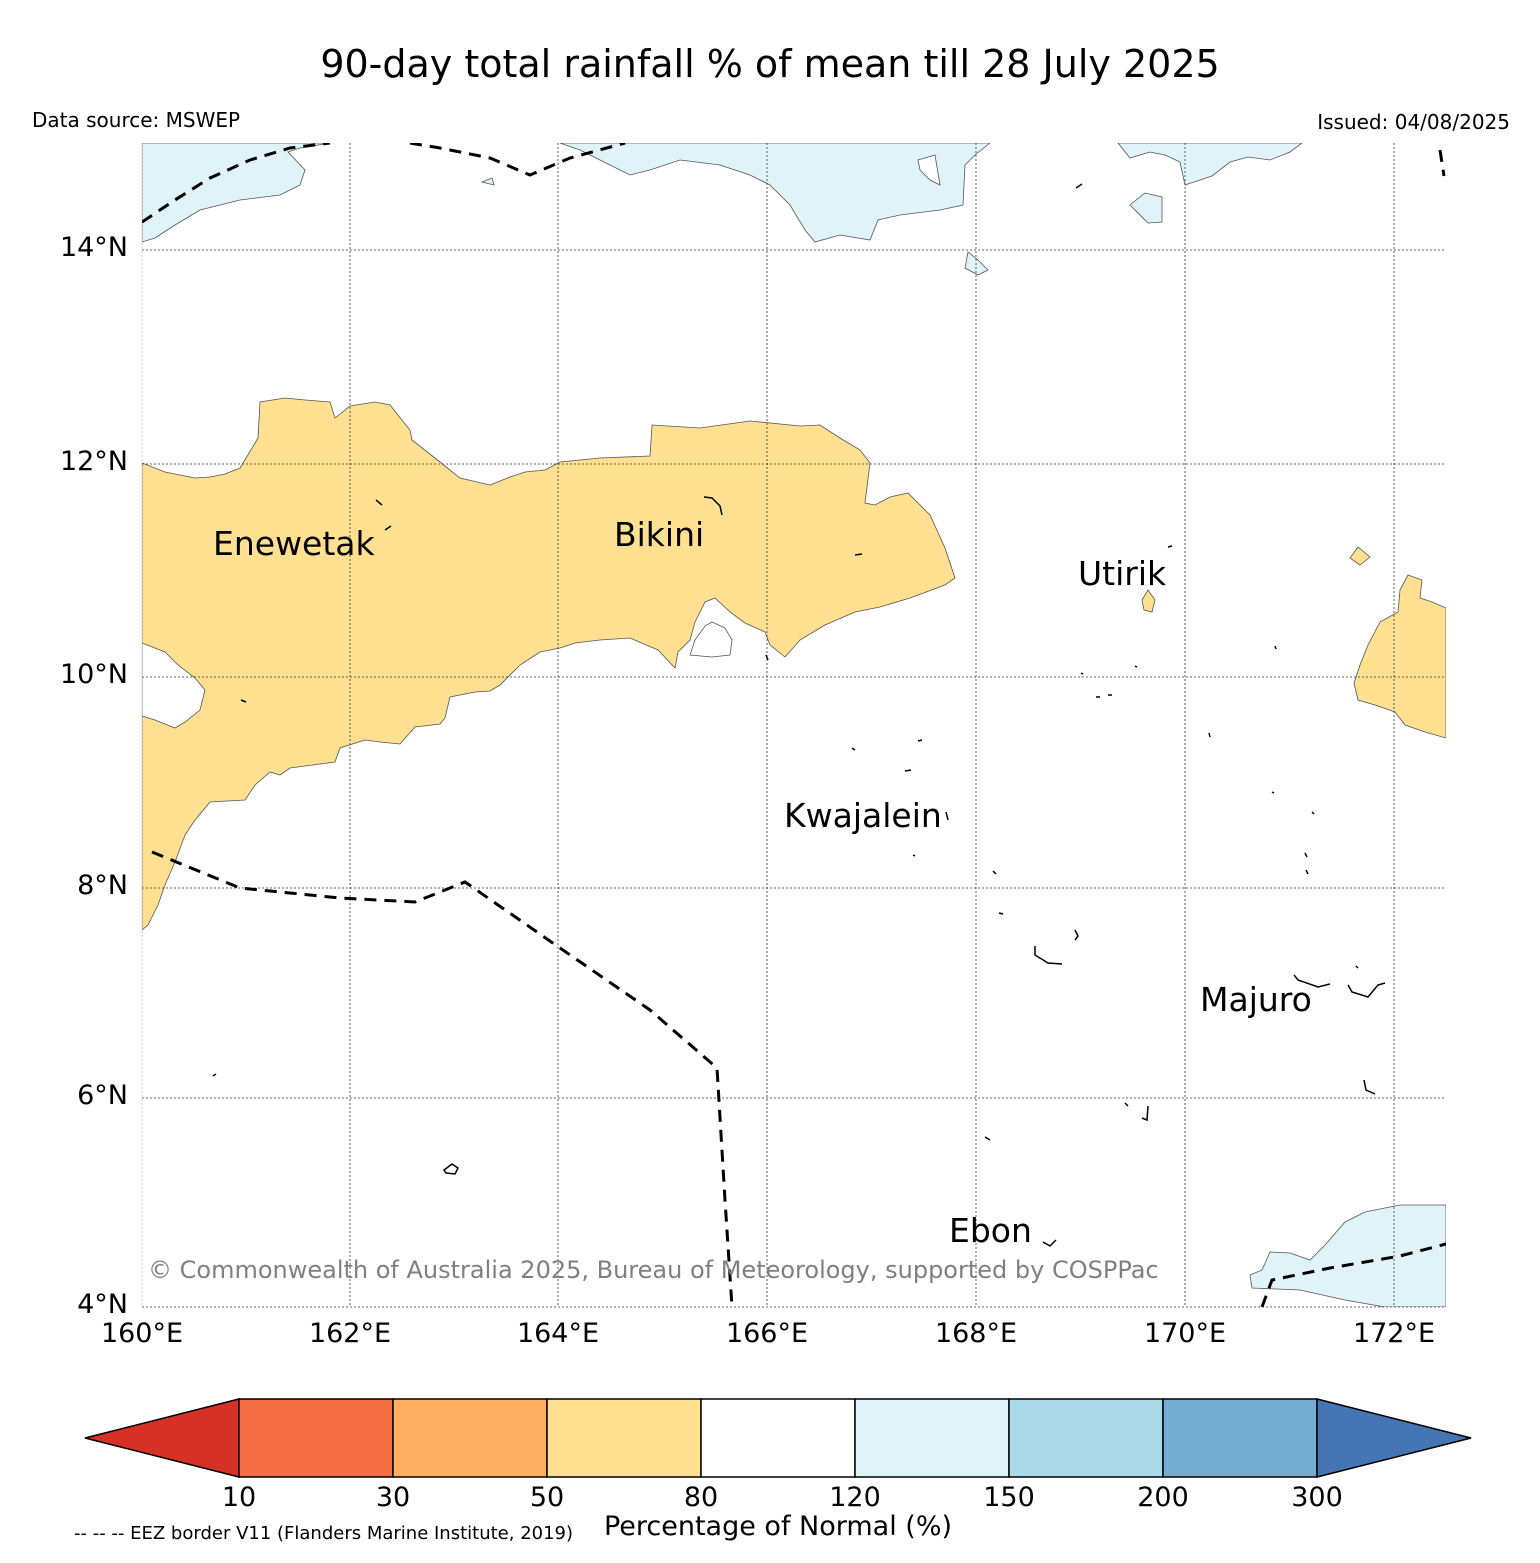 The height and width of the screenshot is (1563, 1540). I want to click on rainfall-region-50-80-lagoon, so click(711, 639).